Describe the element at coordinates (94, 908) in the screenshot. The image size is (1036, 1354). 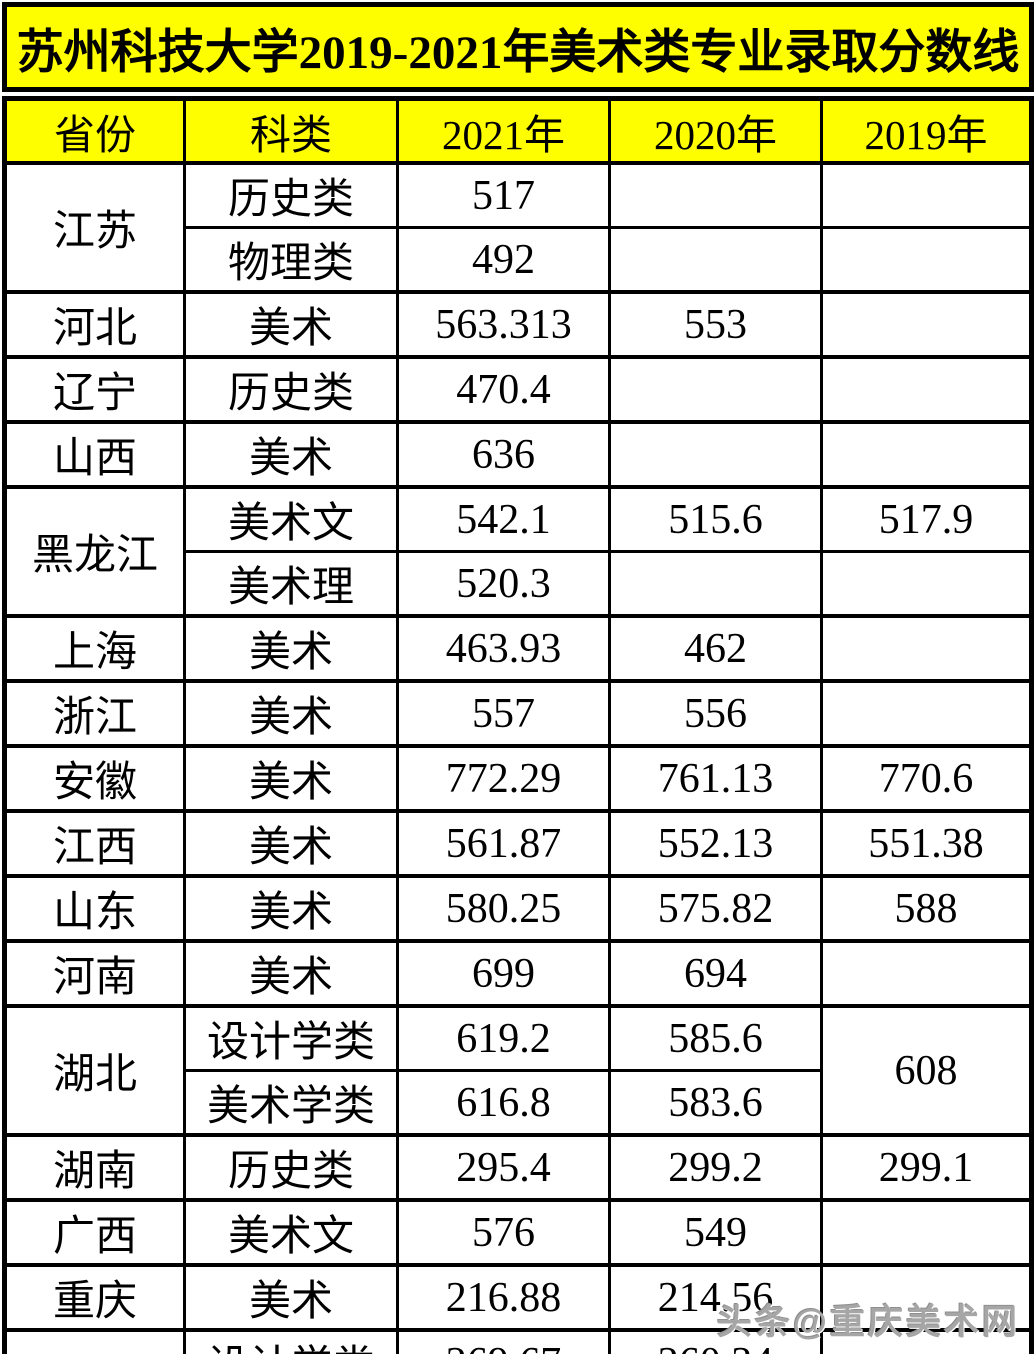
I see `province-cell: 山东` at that location.